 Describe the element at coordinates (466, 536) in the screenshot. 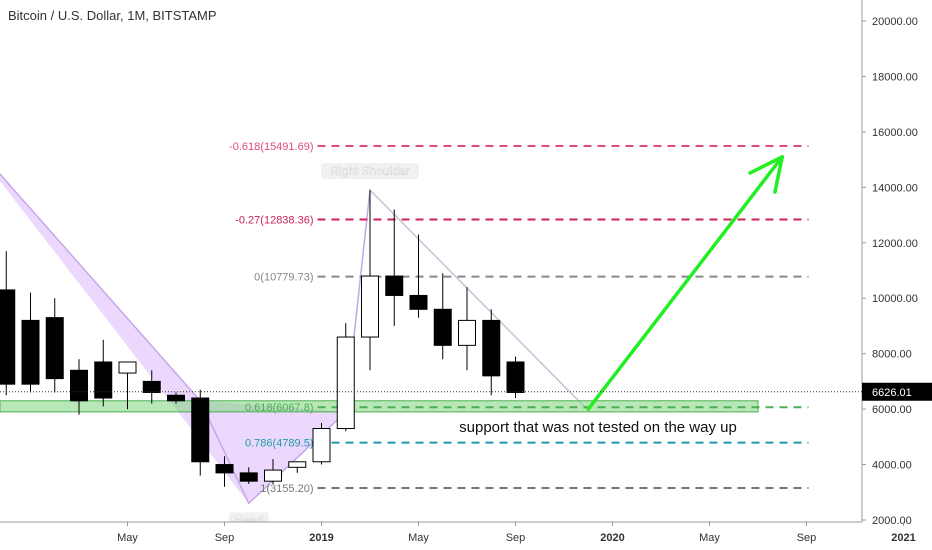

I see `time-axis-bg` at that location.